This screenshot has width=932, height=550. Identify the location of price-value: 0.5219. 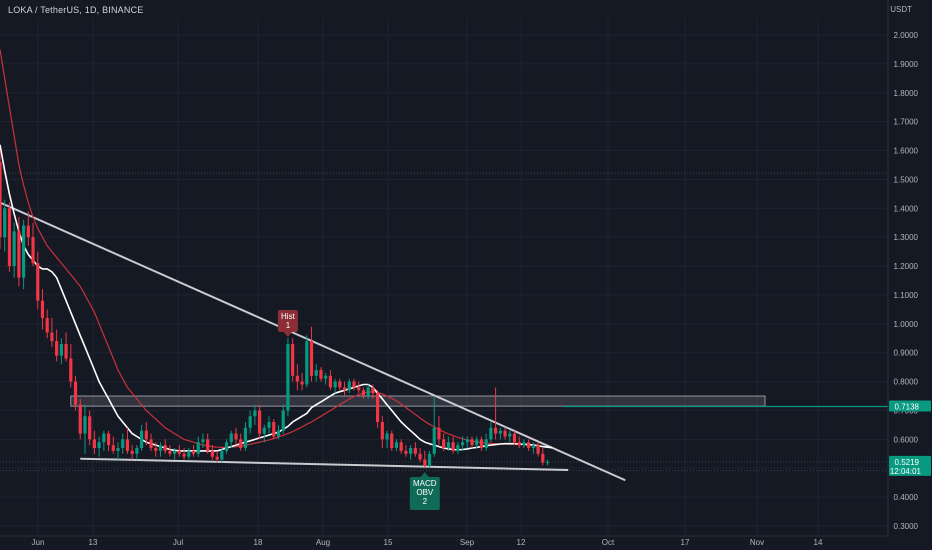
(907, 462).